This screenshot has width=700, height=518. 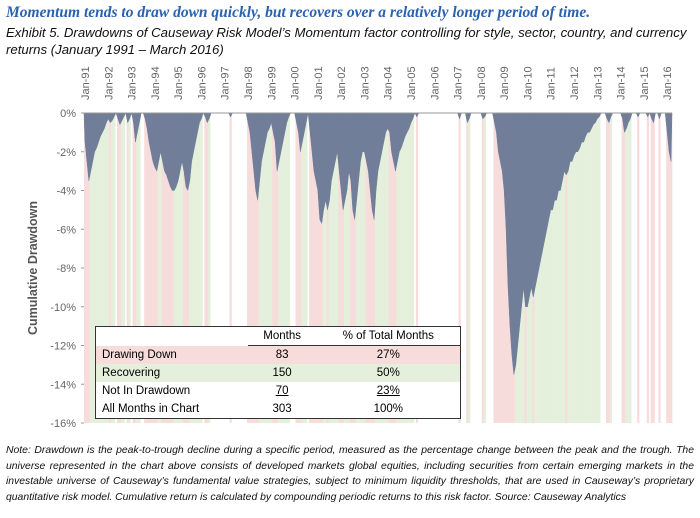 What do you see at coordinates (63, 308) in the screenshot?
I see `y-tick-label: -10%` at bounding box center [63, 308].